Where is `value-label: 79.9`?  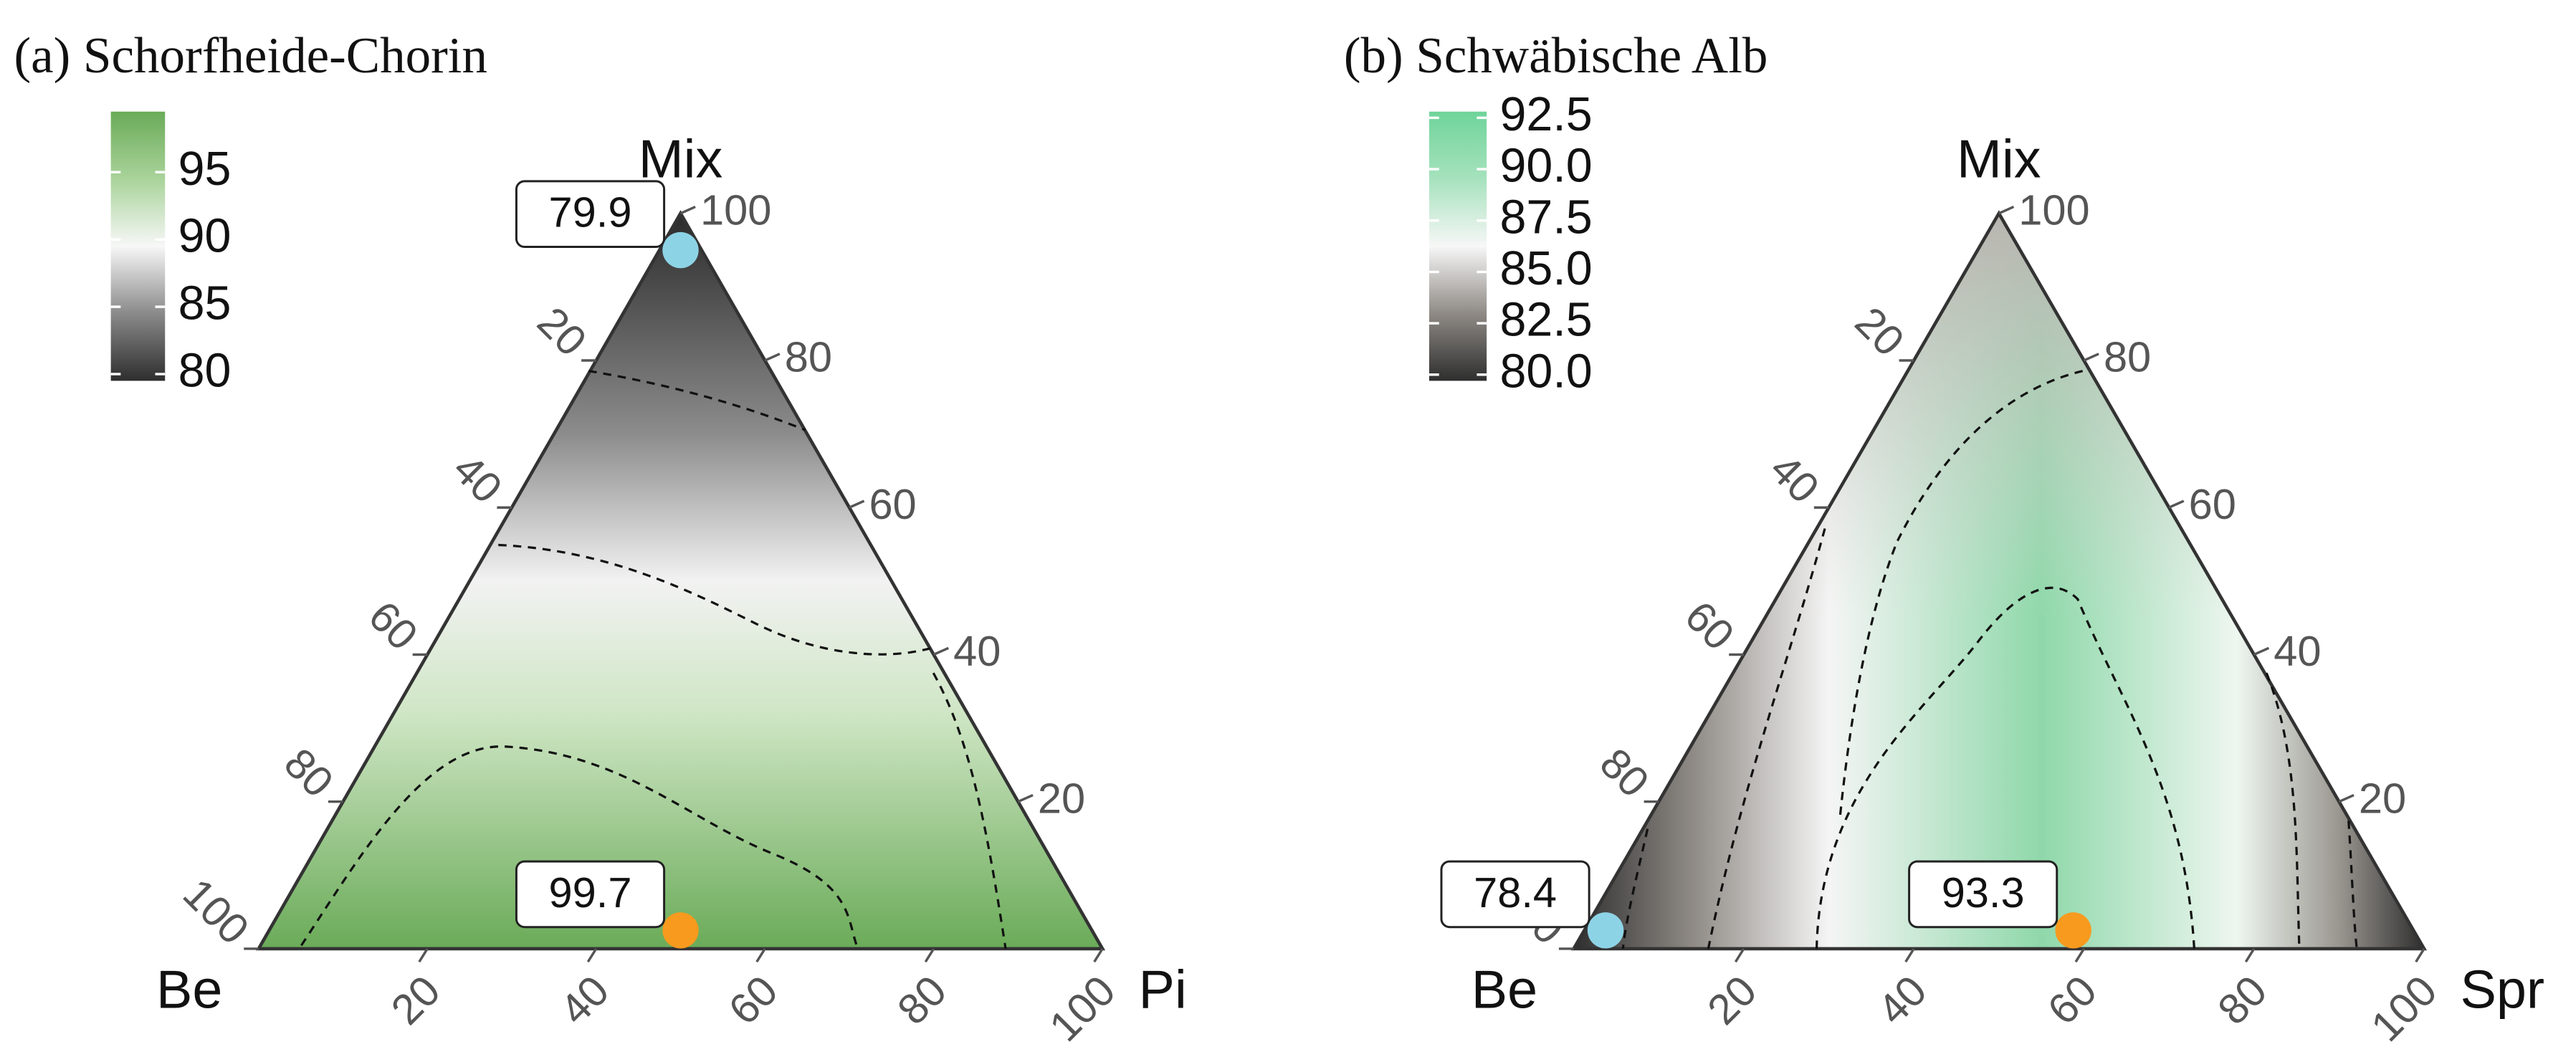
value-label: 79.9 is located at coordinates (590, 212).